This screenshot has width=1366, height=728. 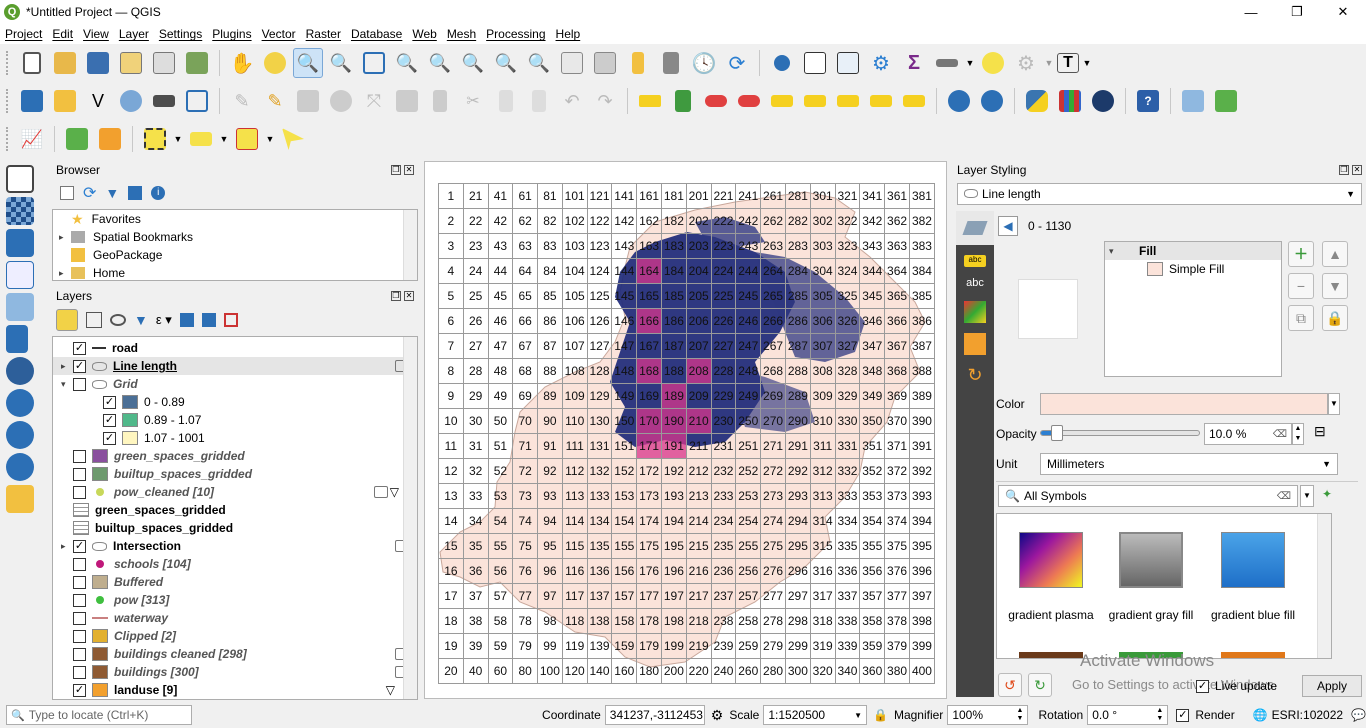 I want to click on coordinate-field: 341237,-3112453, so click(x=654, y=715).